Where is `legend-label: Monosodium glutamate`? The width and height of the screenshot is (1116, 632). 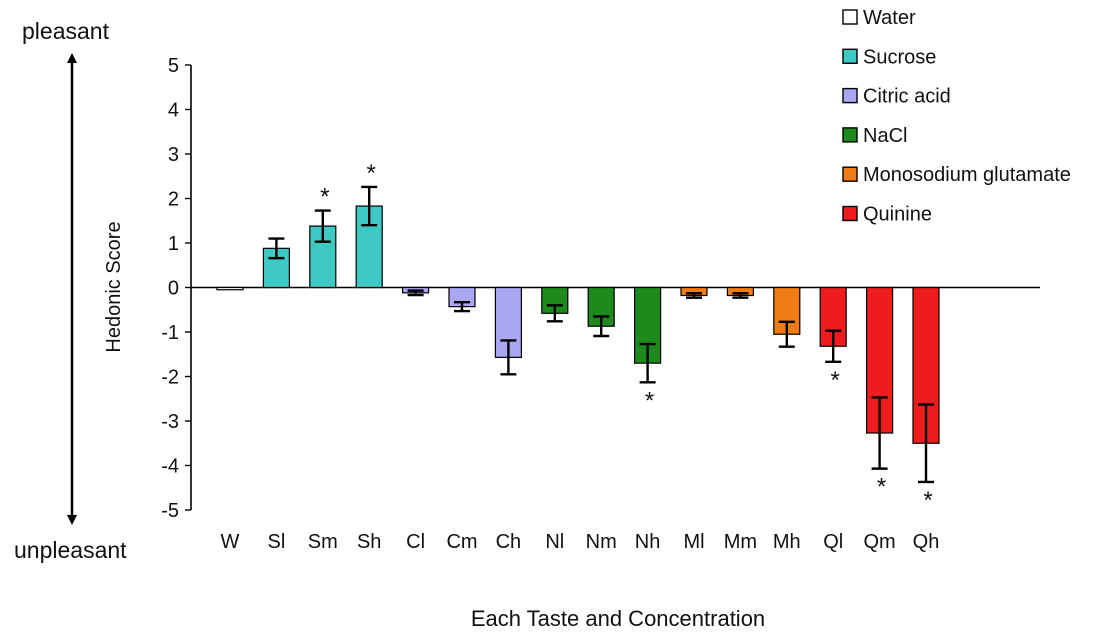 legend-label: Monosodium glutamate is located at coordinates (967, 175).